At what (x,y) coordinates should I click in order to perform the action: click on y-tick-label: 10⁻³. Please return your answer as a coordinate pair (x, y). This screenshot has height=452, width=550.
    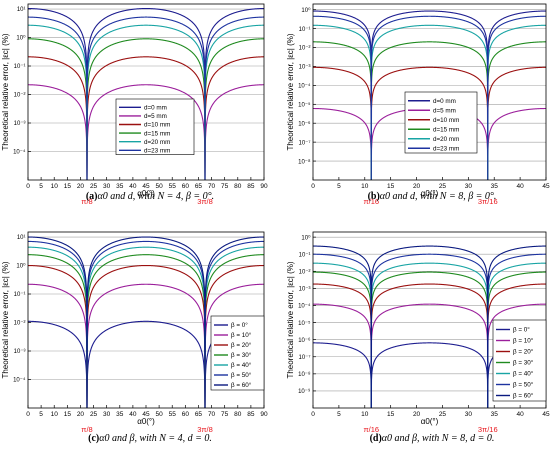
    Looking at the image, I should click on (305, 68).